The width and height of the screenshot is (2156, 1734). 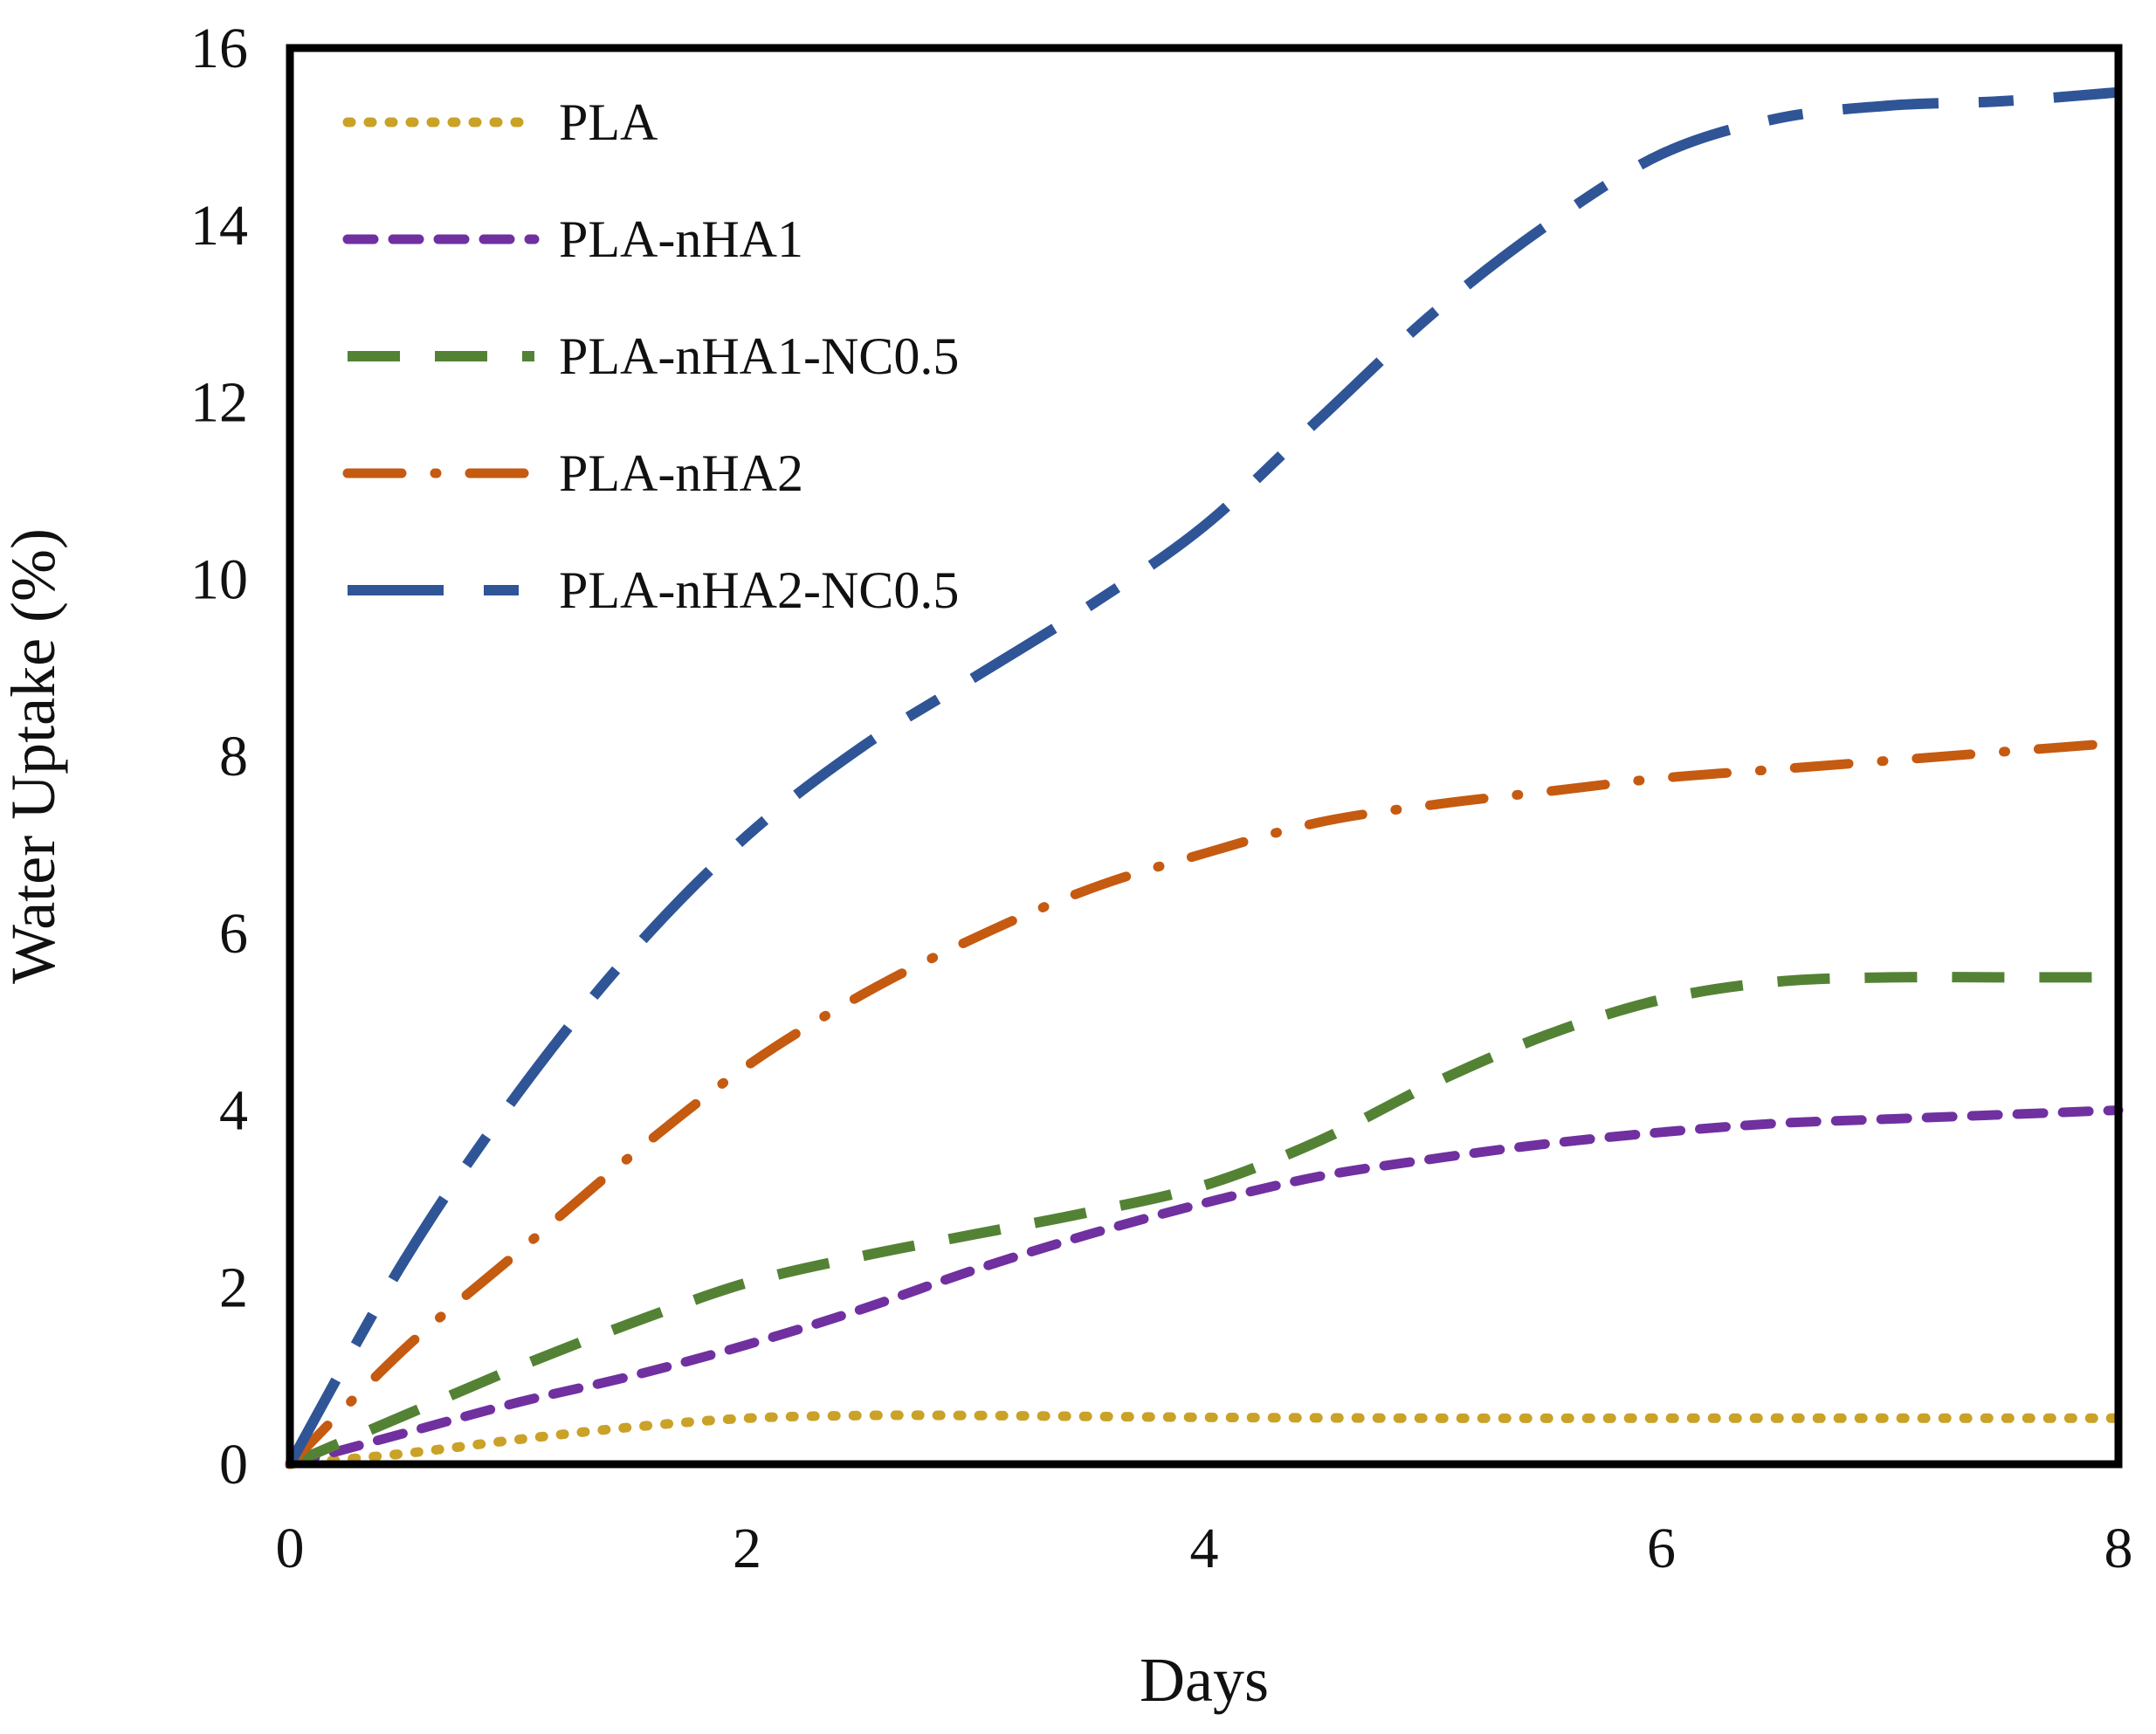 What do you see at coordinates (2118, 1548) in the screenshot?
I see `x-tick-label: 8` at bounding box center [2118, 1548].